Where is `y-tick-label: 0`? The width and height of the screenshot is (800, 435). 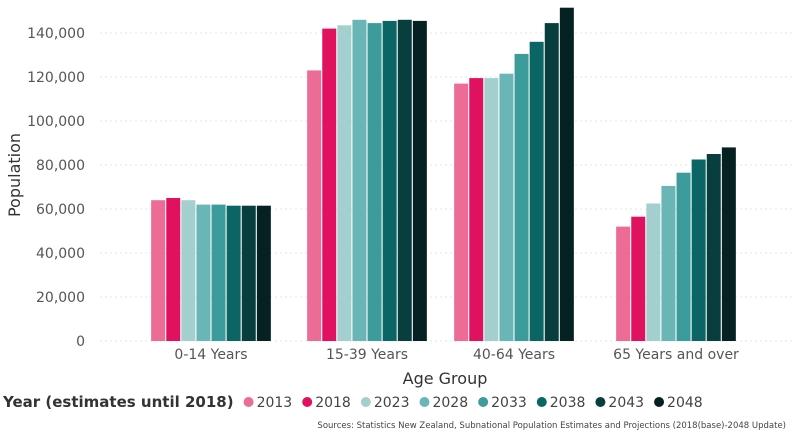
y-tick-label: 0 is located at coordinates (80, 342).